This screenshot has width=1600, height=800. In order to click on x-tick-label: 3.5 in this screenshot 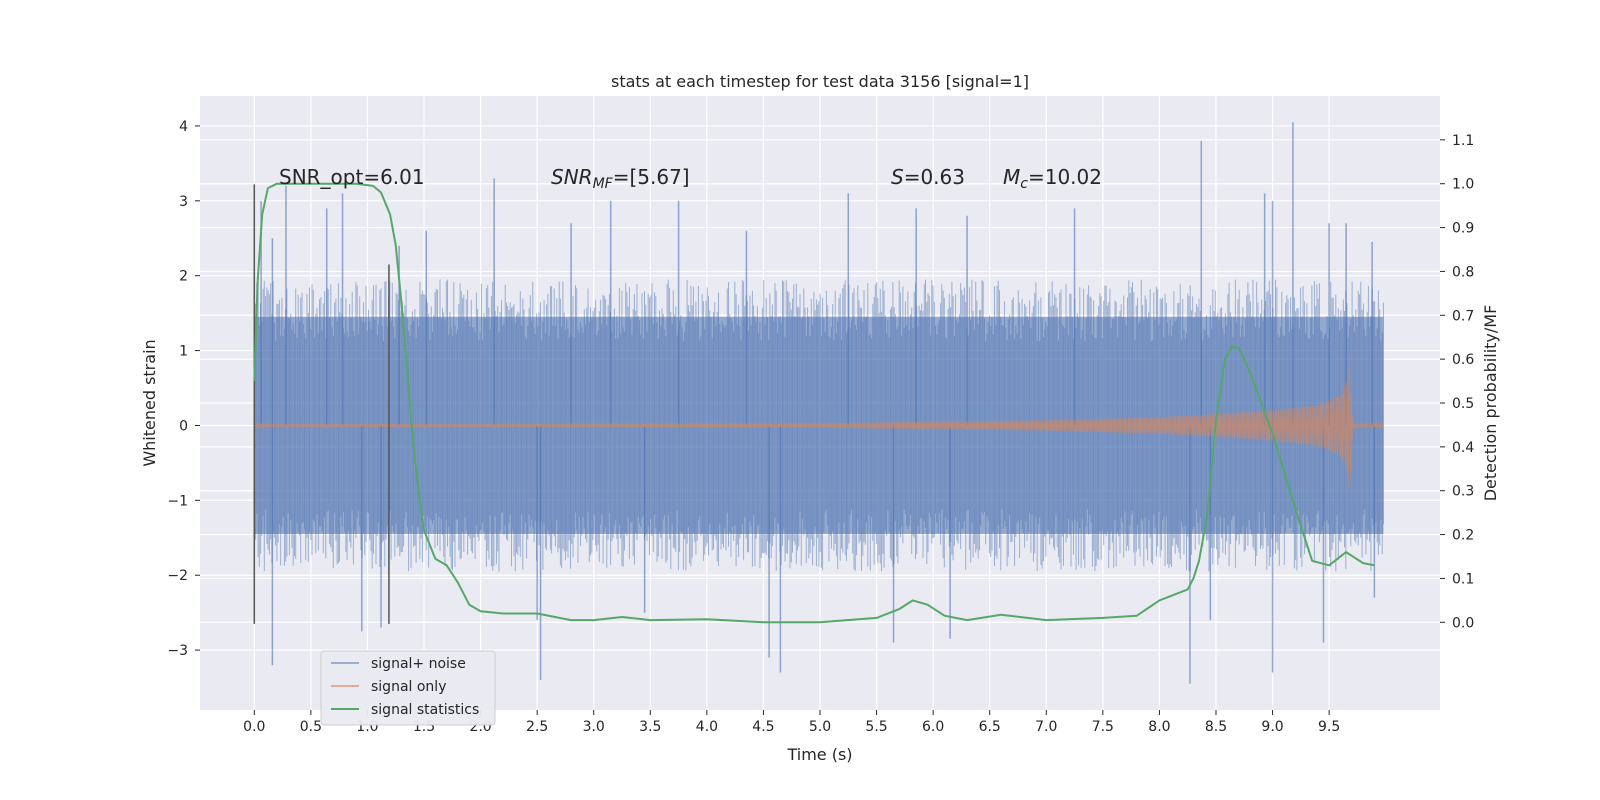, I will do `click(650, 727)`.